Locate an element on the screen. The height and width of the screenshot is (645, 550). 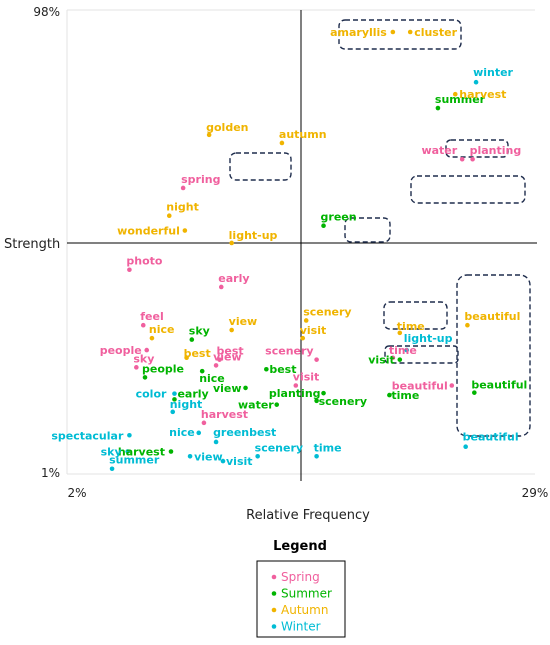
point-spring-scenery is located at coordinates (316, 359).